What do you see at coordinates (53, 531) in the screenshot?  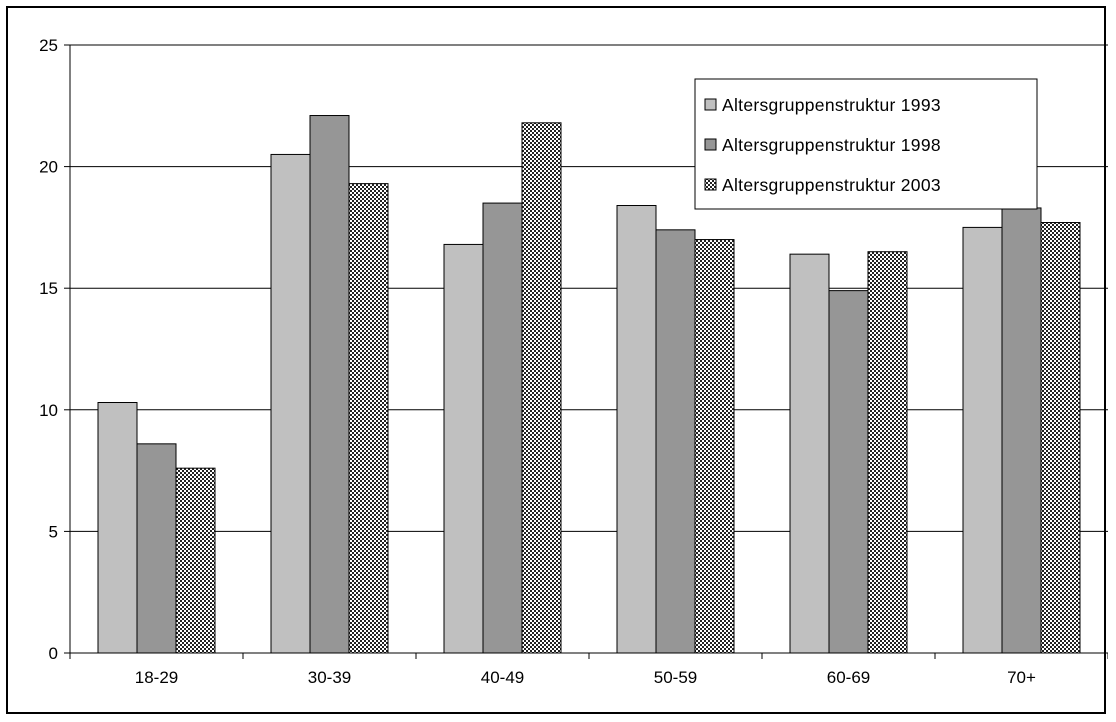 I see `y-tick-label: 5` at bounding box center [53, 531].